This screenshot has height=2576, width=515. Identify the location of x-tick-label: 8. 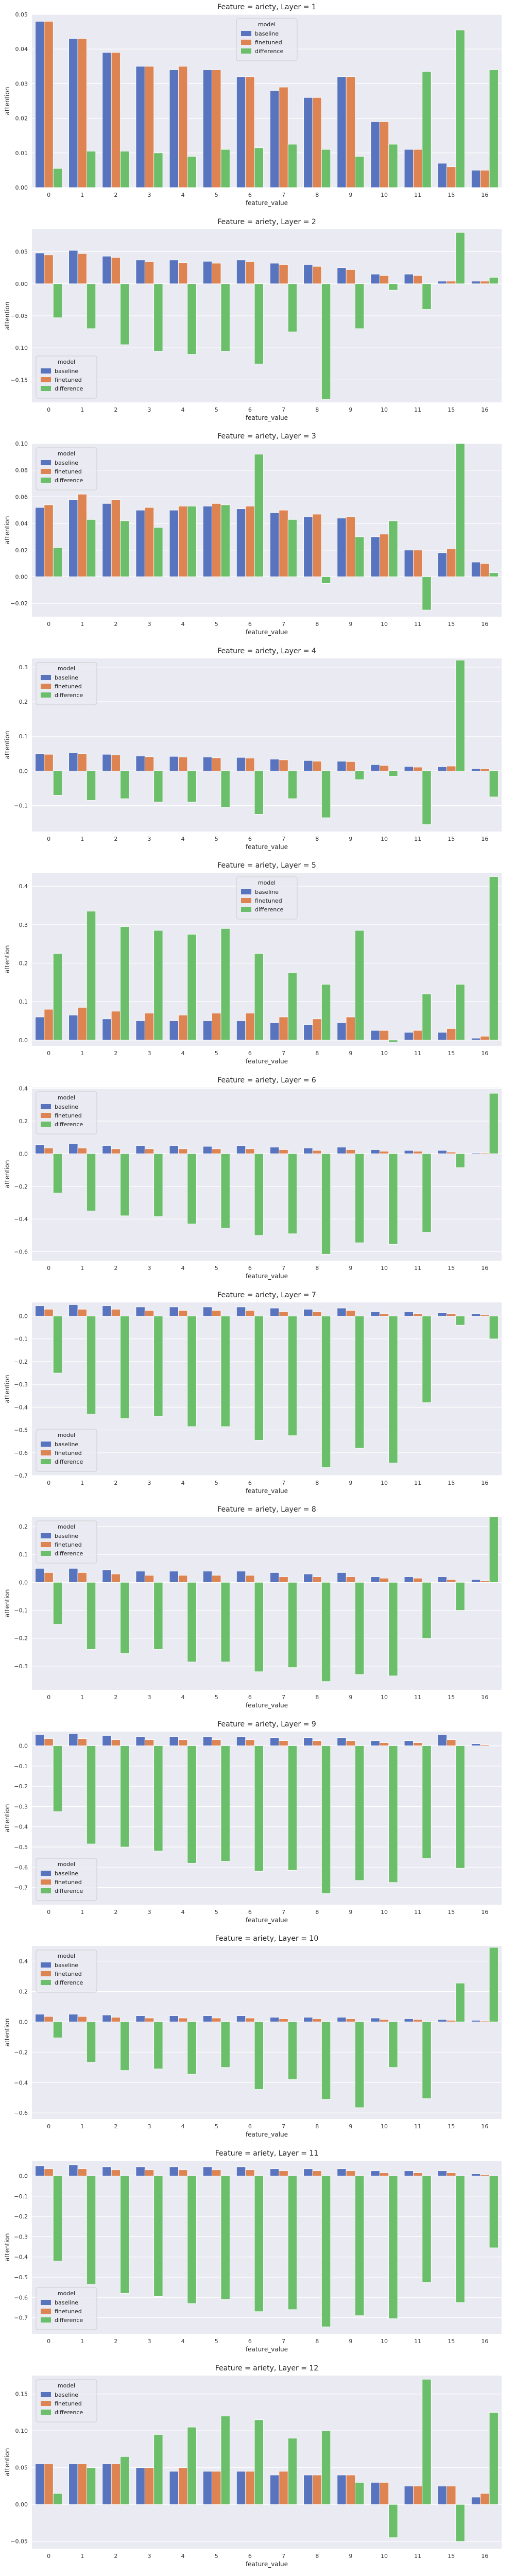
(317, 409).